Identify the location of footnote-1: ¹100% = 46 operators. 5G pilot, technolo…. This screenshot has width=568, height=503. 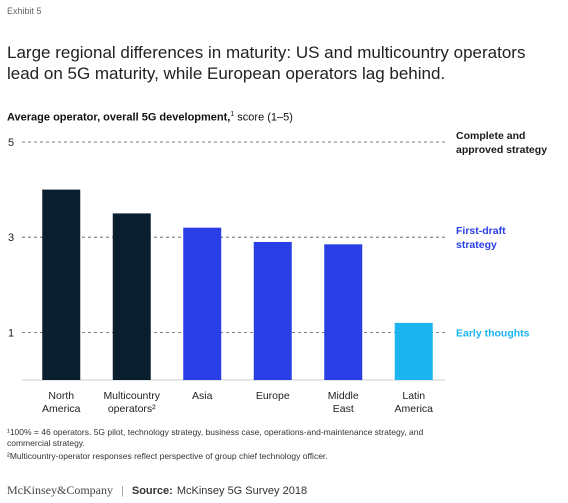
(277, 438).